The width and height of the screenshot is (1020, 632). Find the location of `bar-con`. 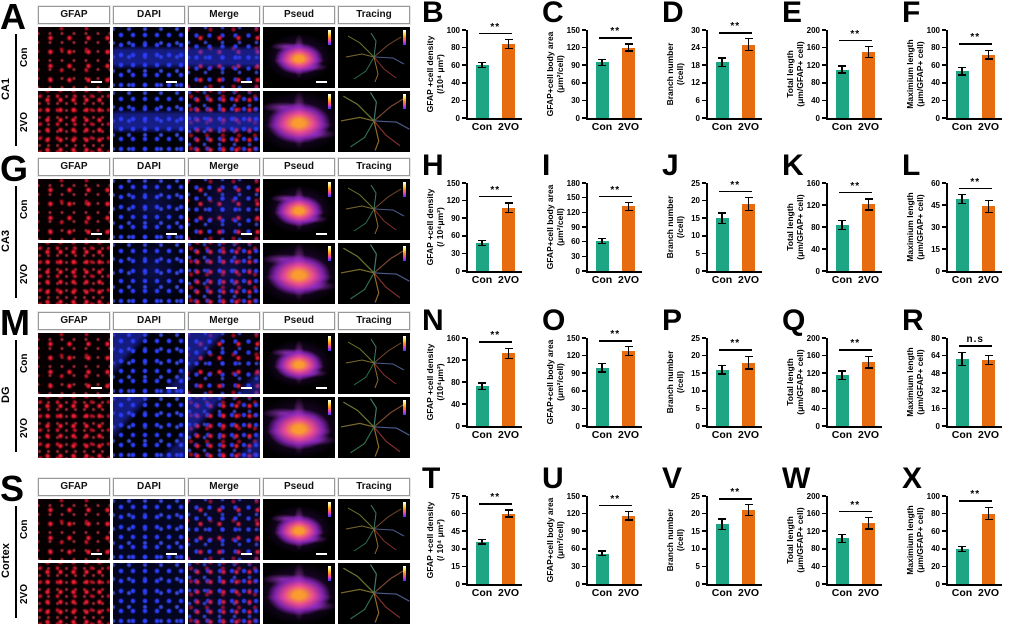

bar-con is located at coordinates (482, 562).